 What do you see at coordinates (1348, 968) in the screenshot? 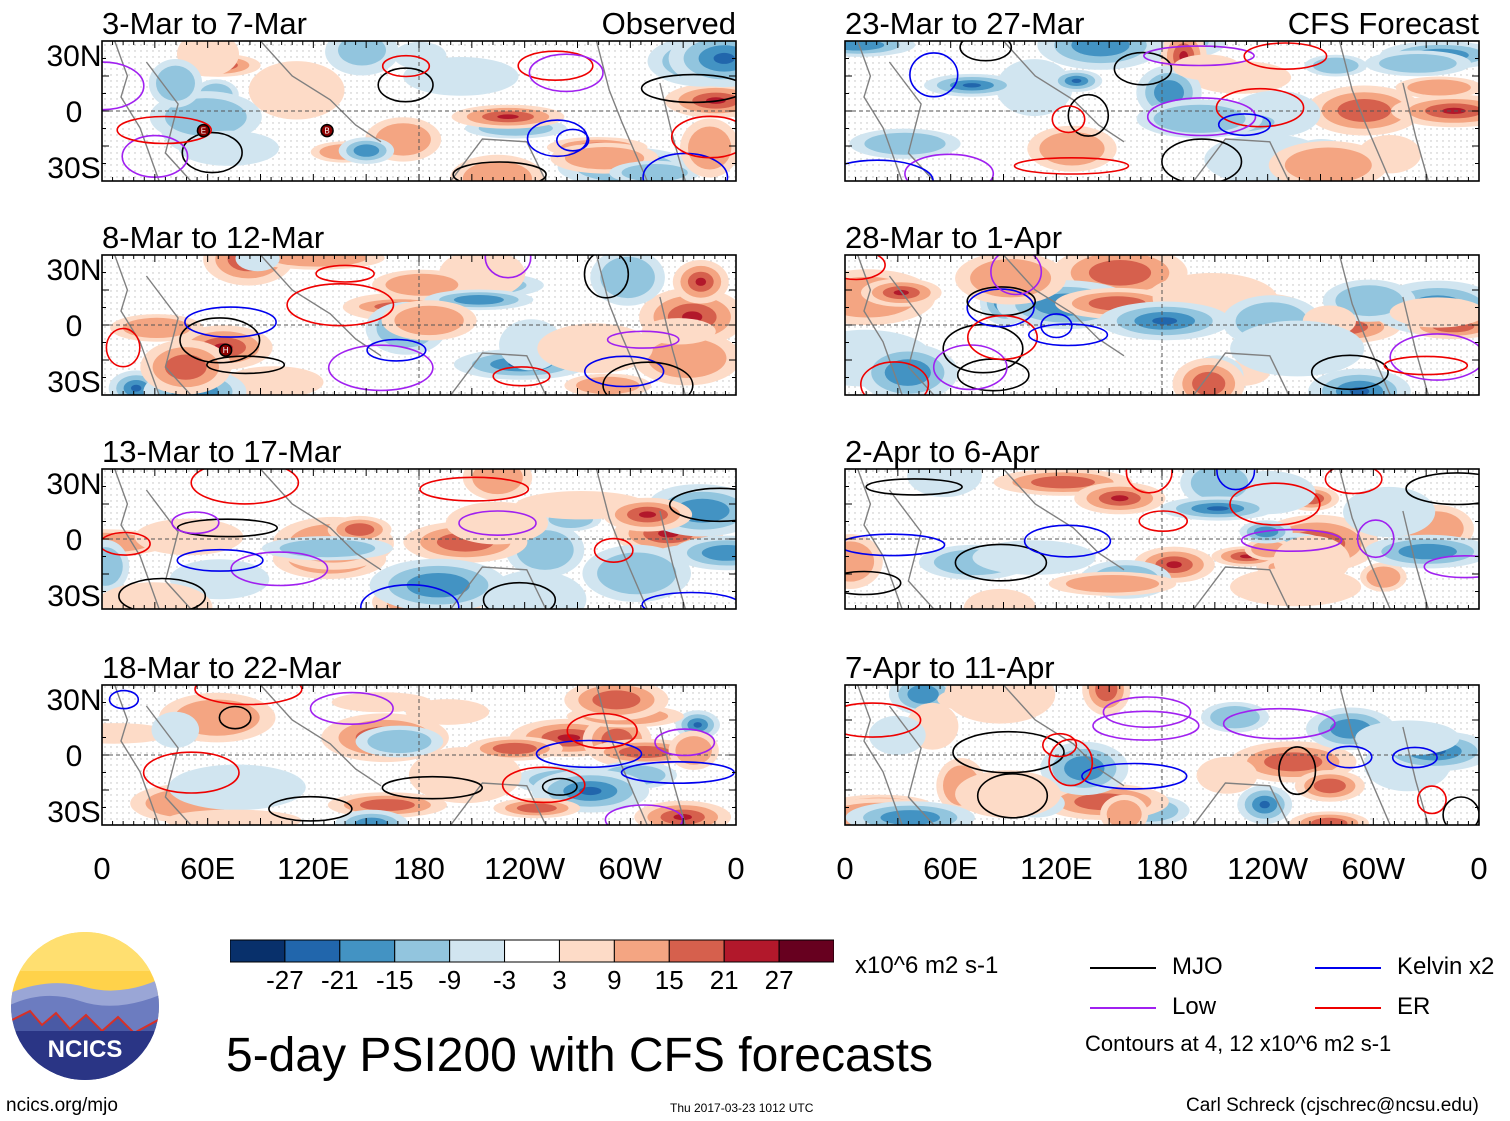
I see `legend-line` at bounding box center [1348, 968].